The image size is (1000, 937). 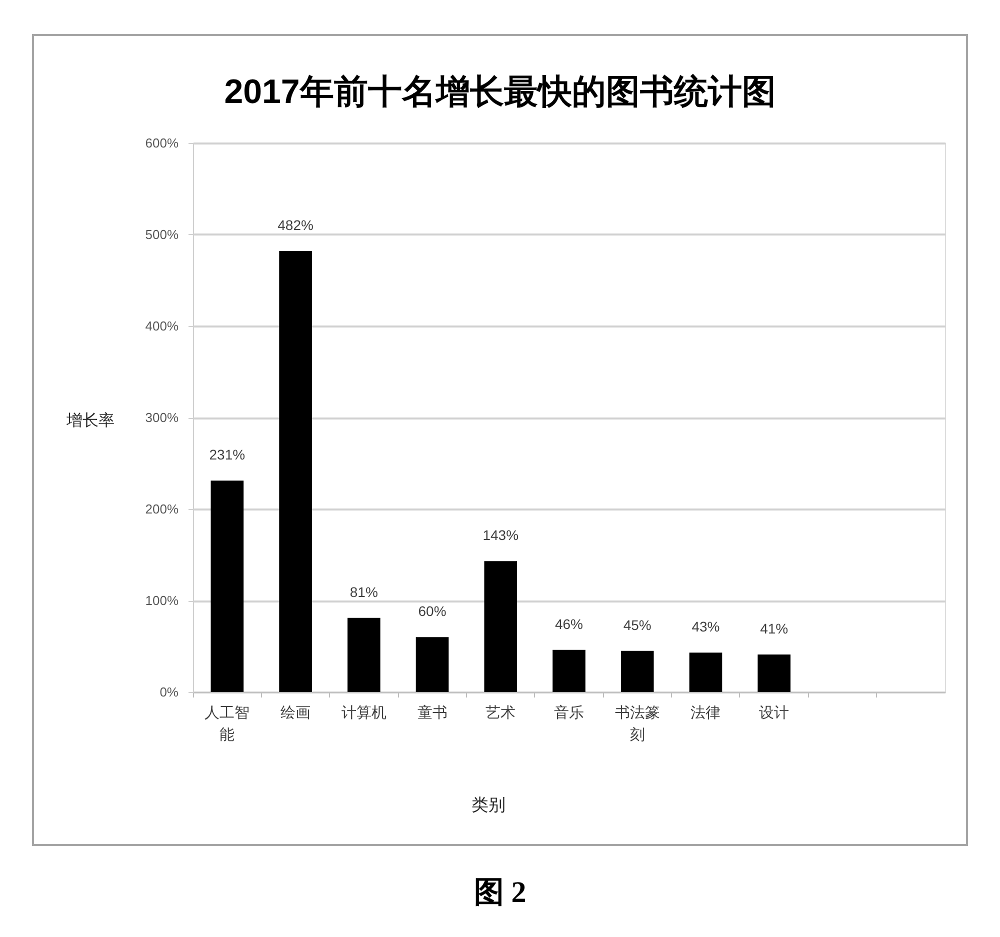 I want to click on y-tick-label: 300%, so click(x=162, y=417).